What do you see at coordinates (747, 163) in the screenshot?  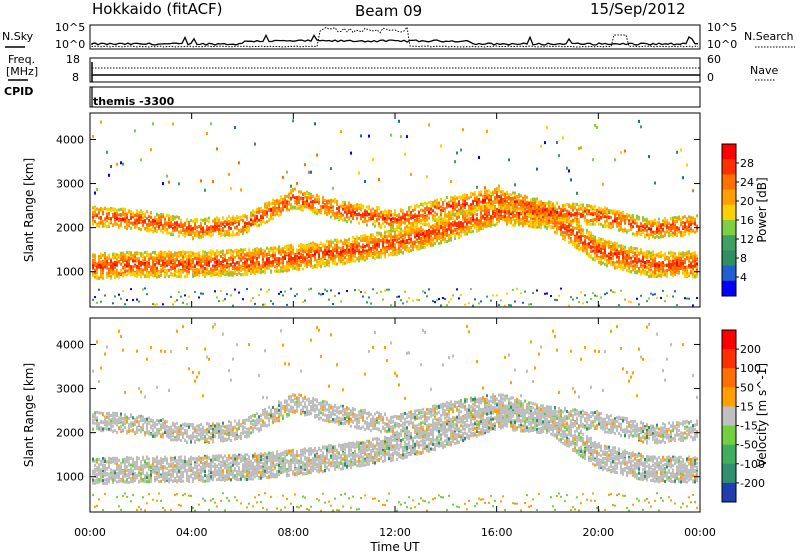 I see `colorbar-tick-label: 28` at bounding box center [747, 163].